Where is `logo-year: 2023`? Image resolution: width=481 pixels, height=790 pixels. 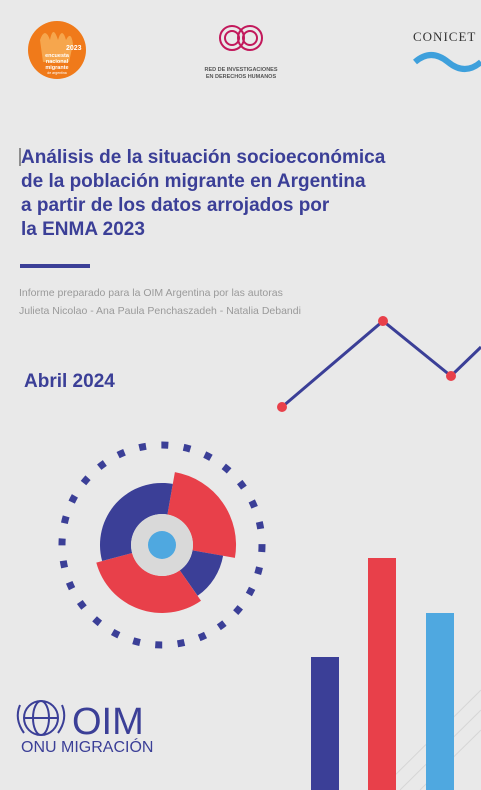 logo-year: 2023 is located at coordinates (74, 48).